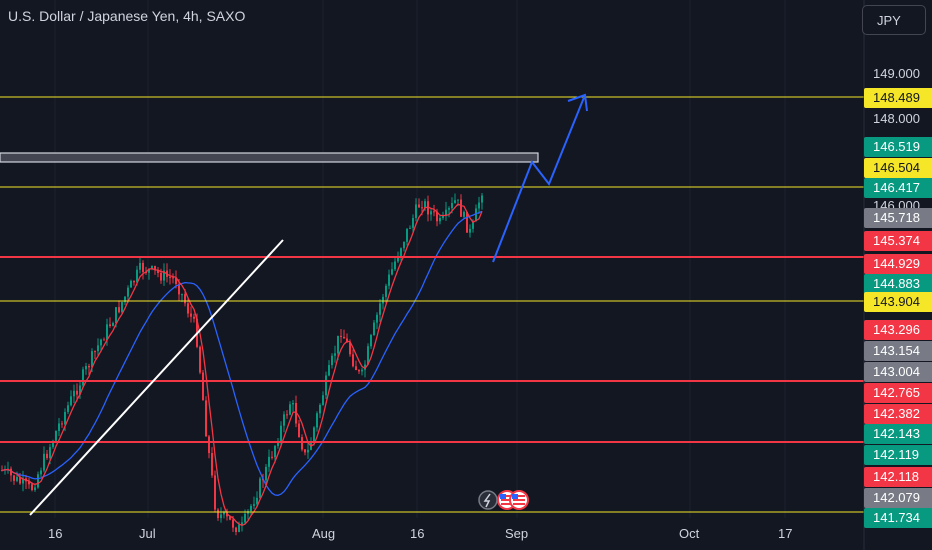 Image resolution: width=932 pixels, height=550 pixels. What do you see at coordinates (898, 414) in the screenshot?
I see `price-label: 142.382` at bounding box center [898, 414].